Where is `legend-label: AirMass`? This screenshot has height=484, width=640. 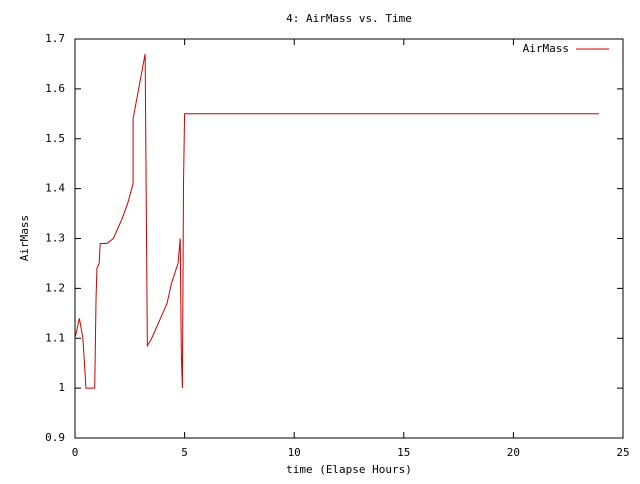 legend-label: AirMass is located at coordinates (546, 48).